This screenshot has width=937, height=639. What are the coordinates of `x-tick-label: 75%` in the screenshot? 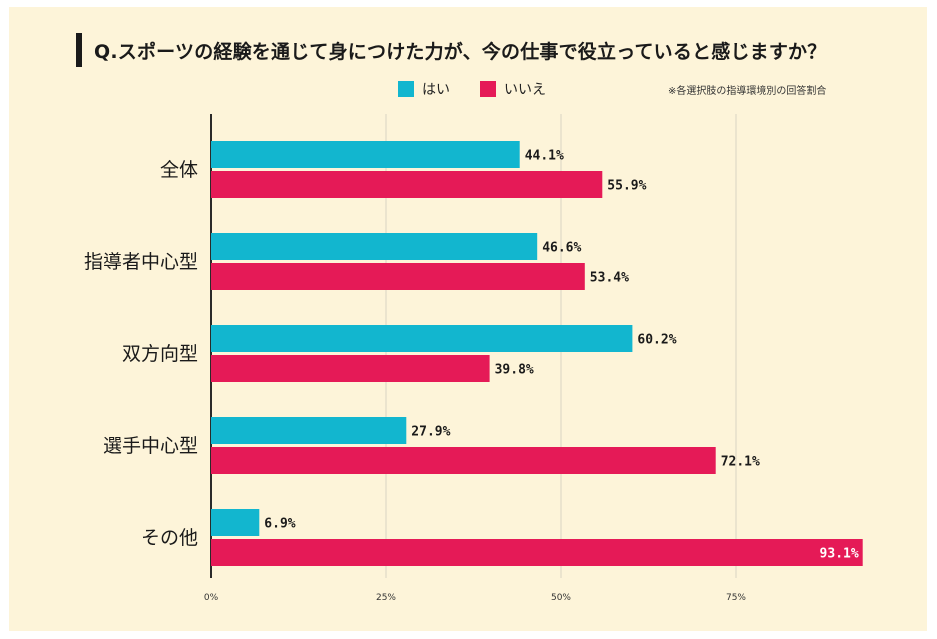 It's located at (736, 598).